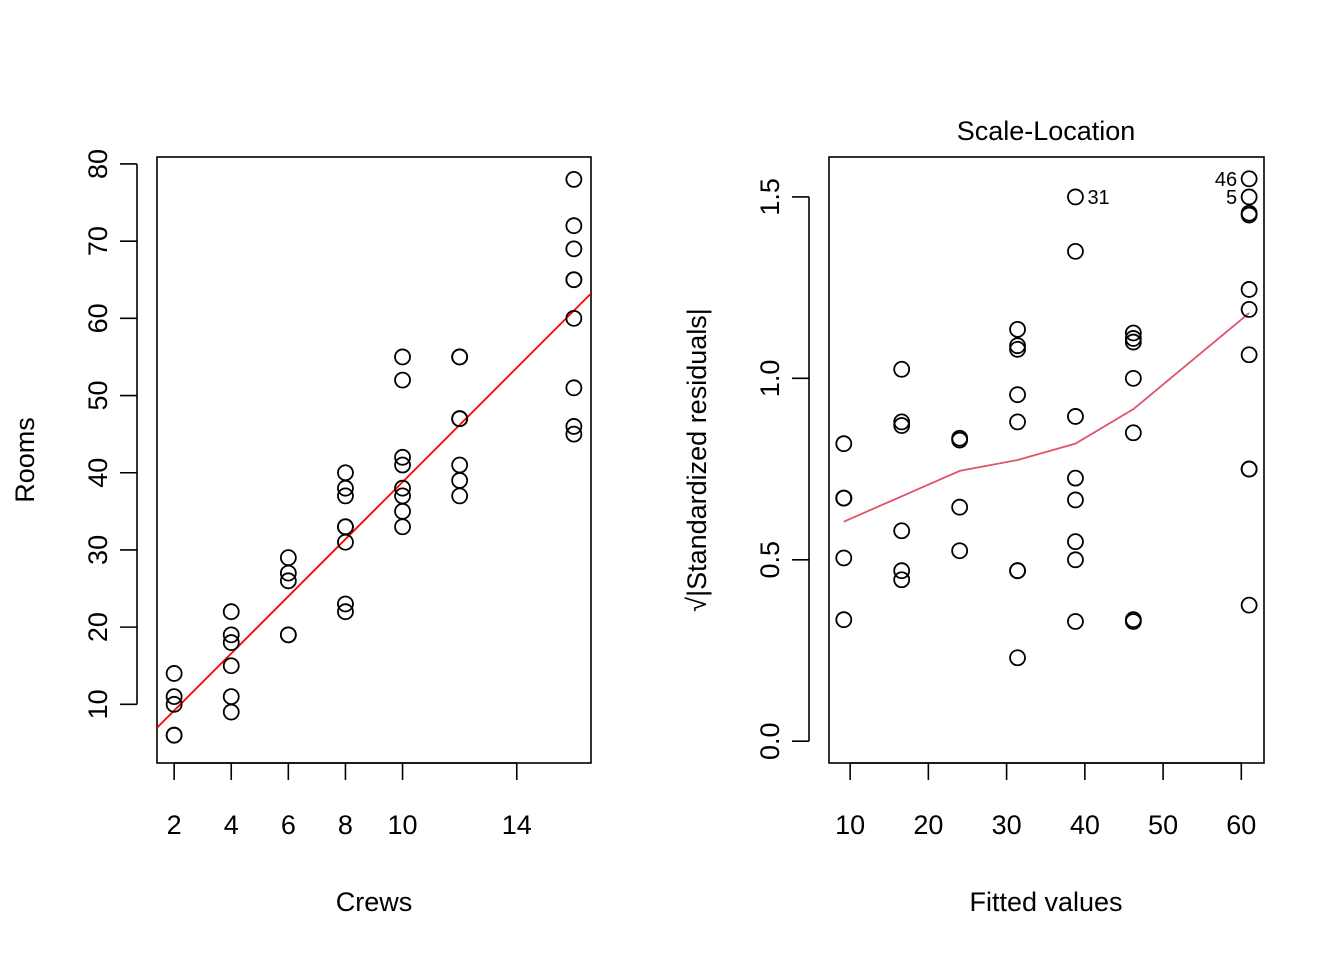  What do you see at coordinates (770, 197) in the screenshot?
I see `y-tick-label: 1.5` at bounding box center [770, 197].